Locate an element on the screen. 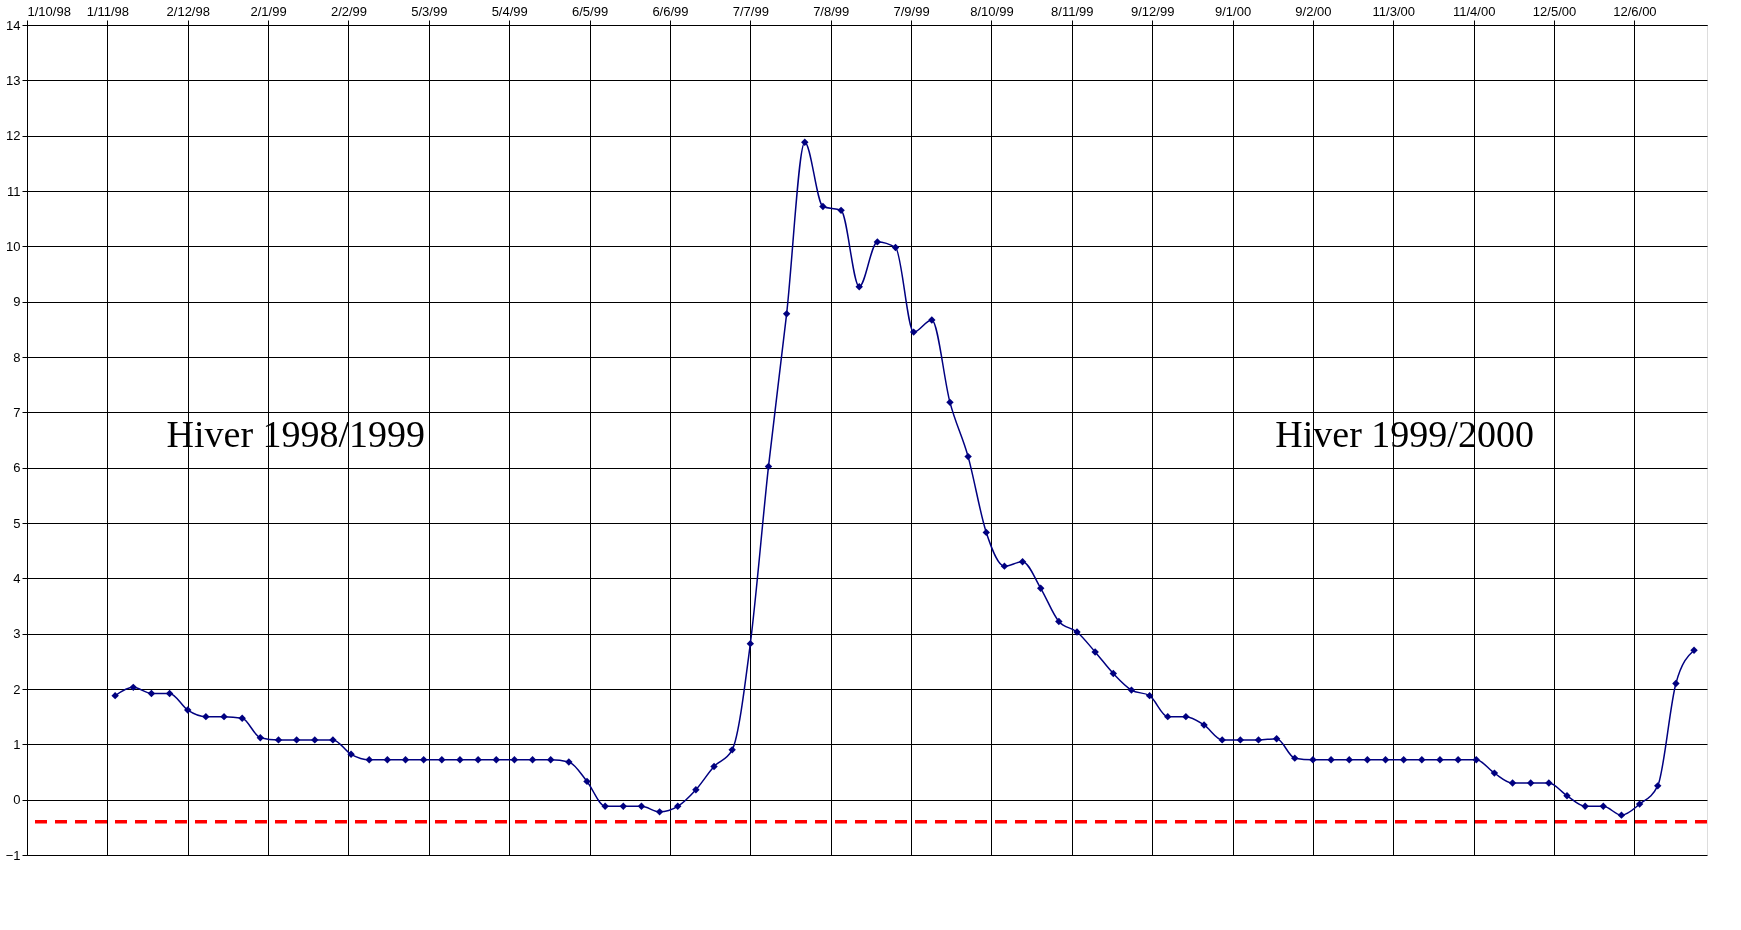  y-tick-label: 0 is located at coordinates (17, 800).